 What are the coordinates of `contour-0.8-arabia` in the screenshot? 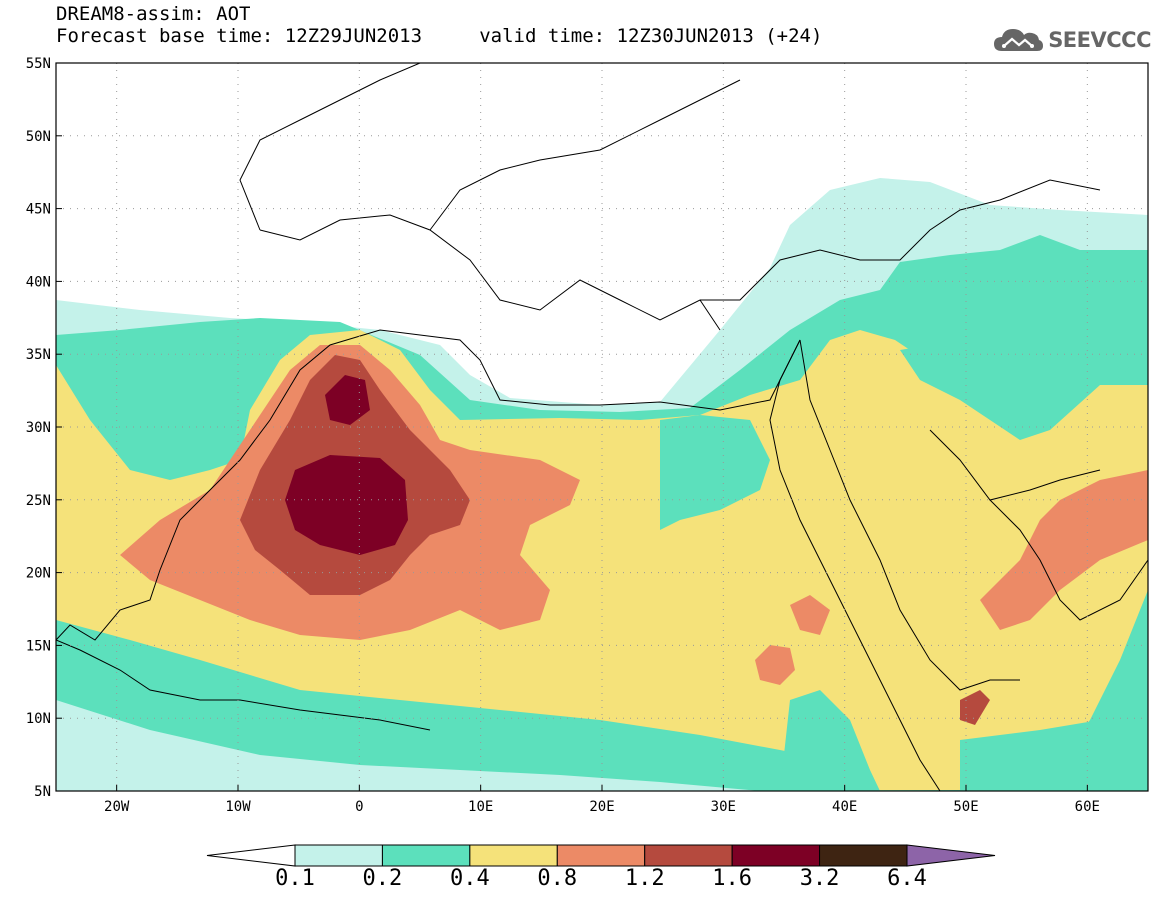 It's located at (1064, 550).